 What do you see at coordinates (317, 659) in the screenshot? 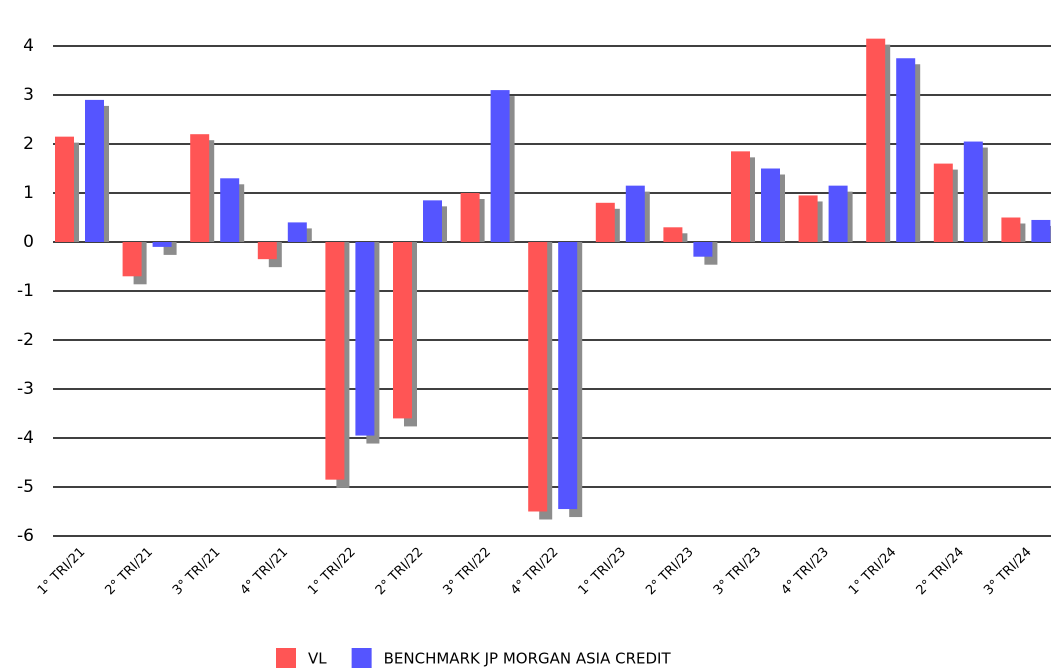
I see `legend-label: VL` at bounding box center [317, 659].